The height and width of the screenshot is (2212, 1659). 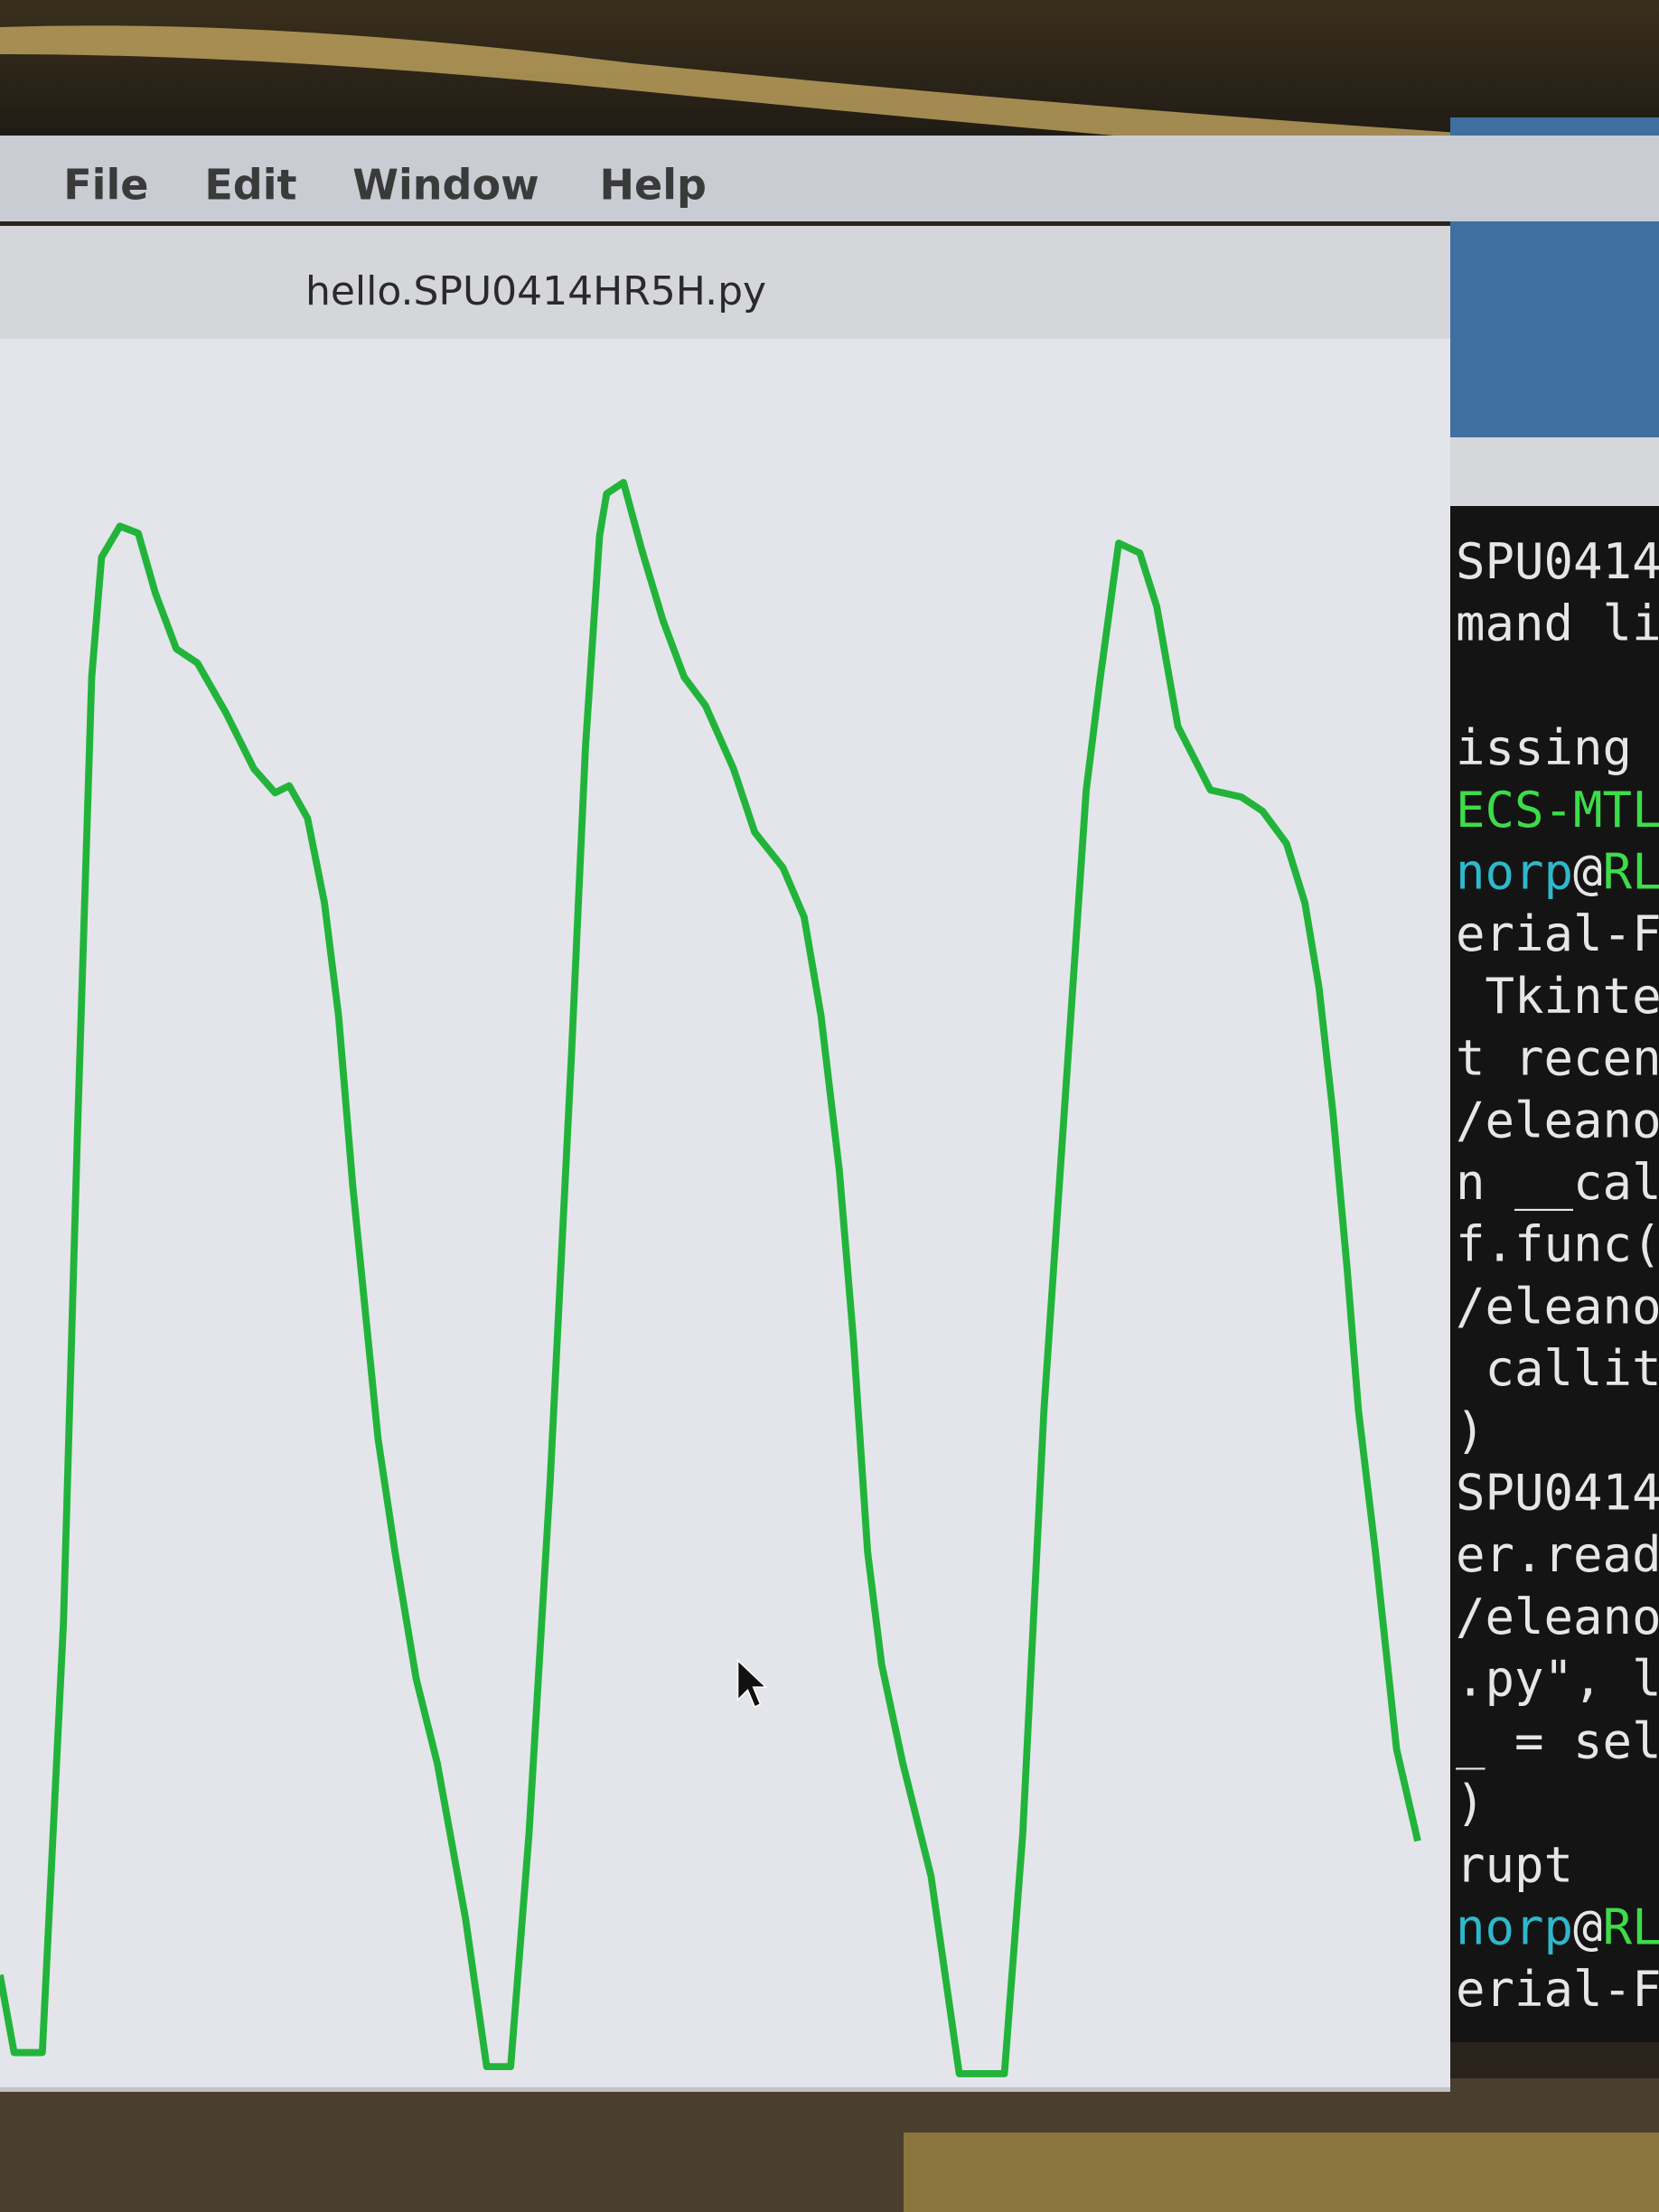 I want to click on terminal-text-segment: callit, so click(x=1557, y=1368).